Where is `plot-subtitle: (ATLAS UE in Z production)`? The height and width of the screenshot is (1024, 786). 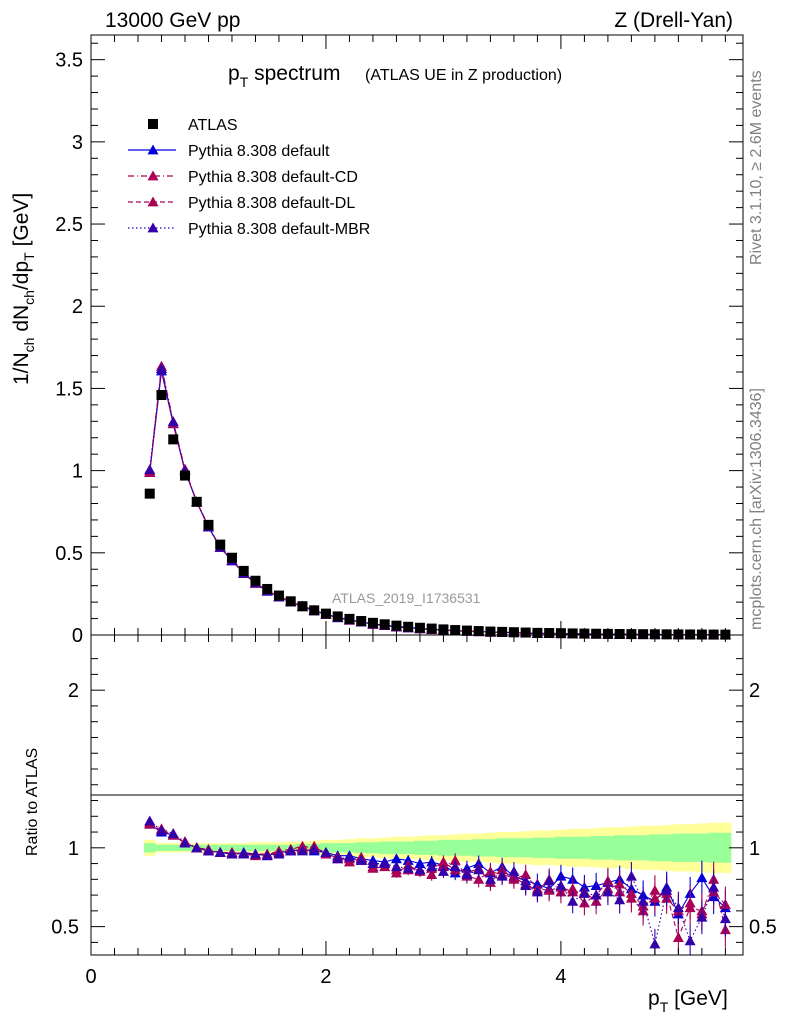 plot-subtitle: (ATLAS UE in Z production) is located at coordinates (463, 75).